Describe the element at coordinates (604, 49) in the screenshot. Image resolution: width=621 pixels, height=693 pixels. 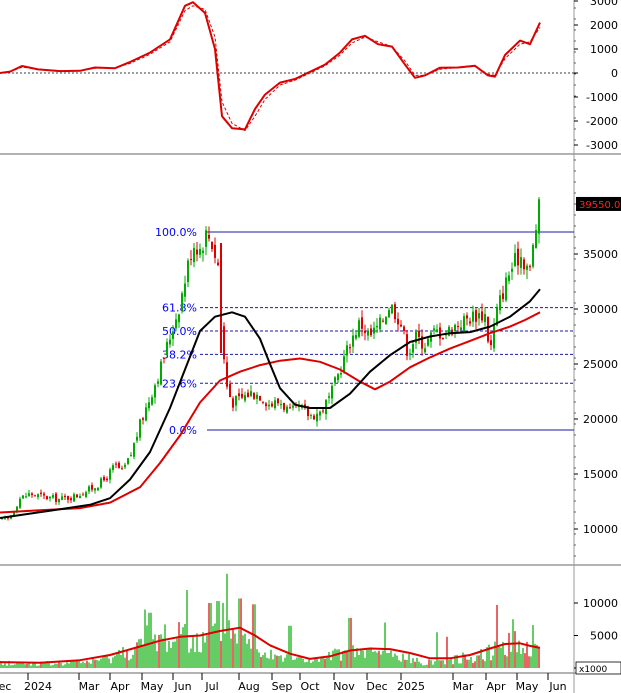
I see `indicator-tick-label: 1000` at that location.